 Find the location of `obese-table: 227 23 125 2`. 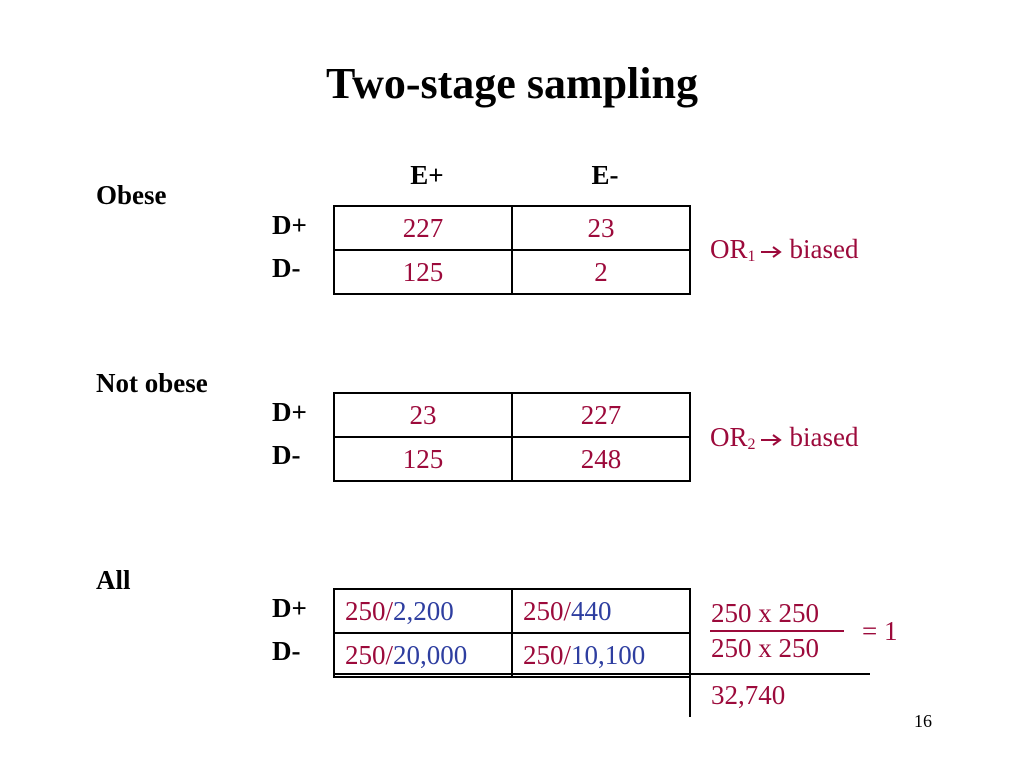

obese-table: 227 23 125 2 is located at coordinates (512, 250).